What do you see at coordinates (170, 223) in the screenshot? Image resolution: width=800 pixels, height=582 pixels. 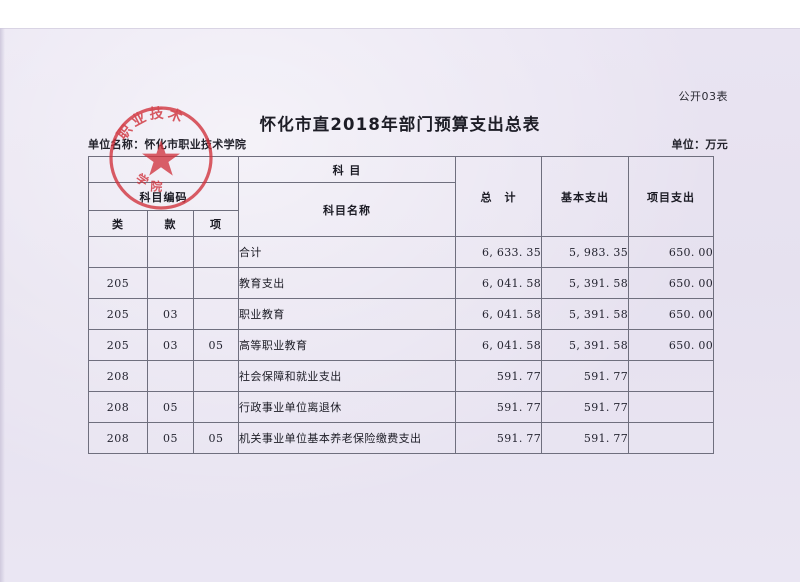 I see `header-code-kuan: 款` at bounding box center [170, 223].